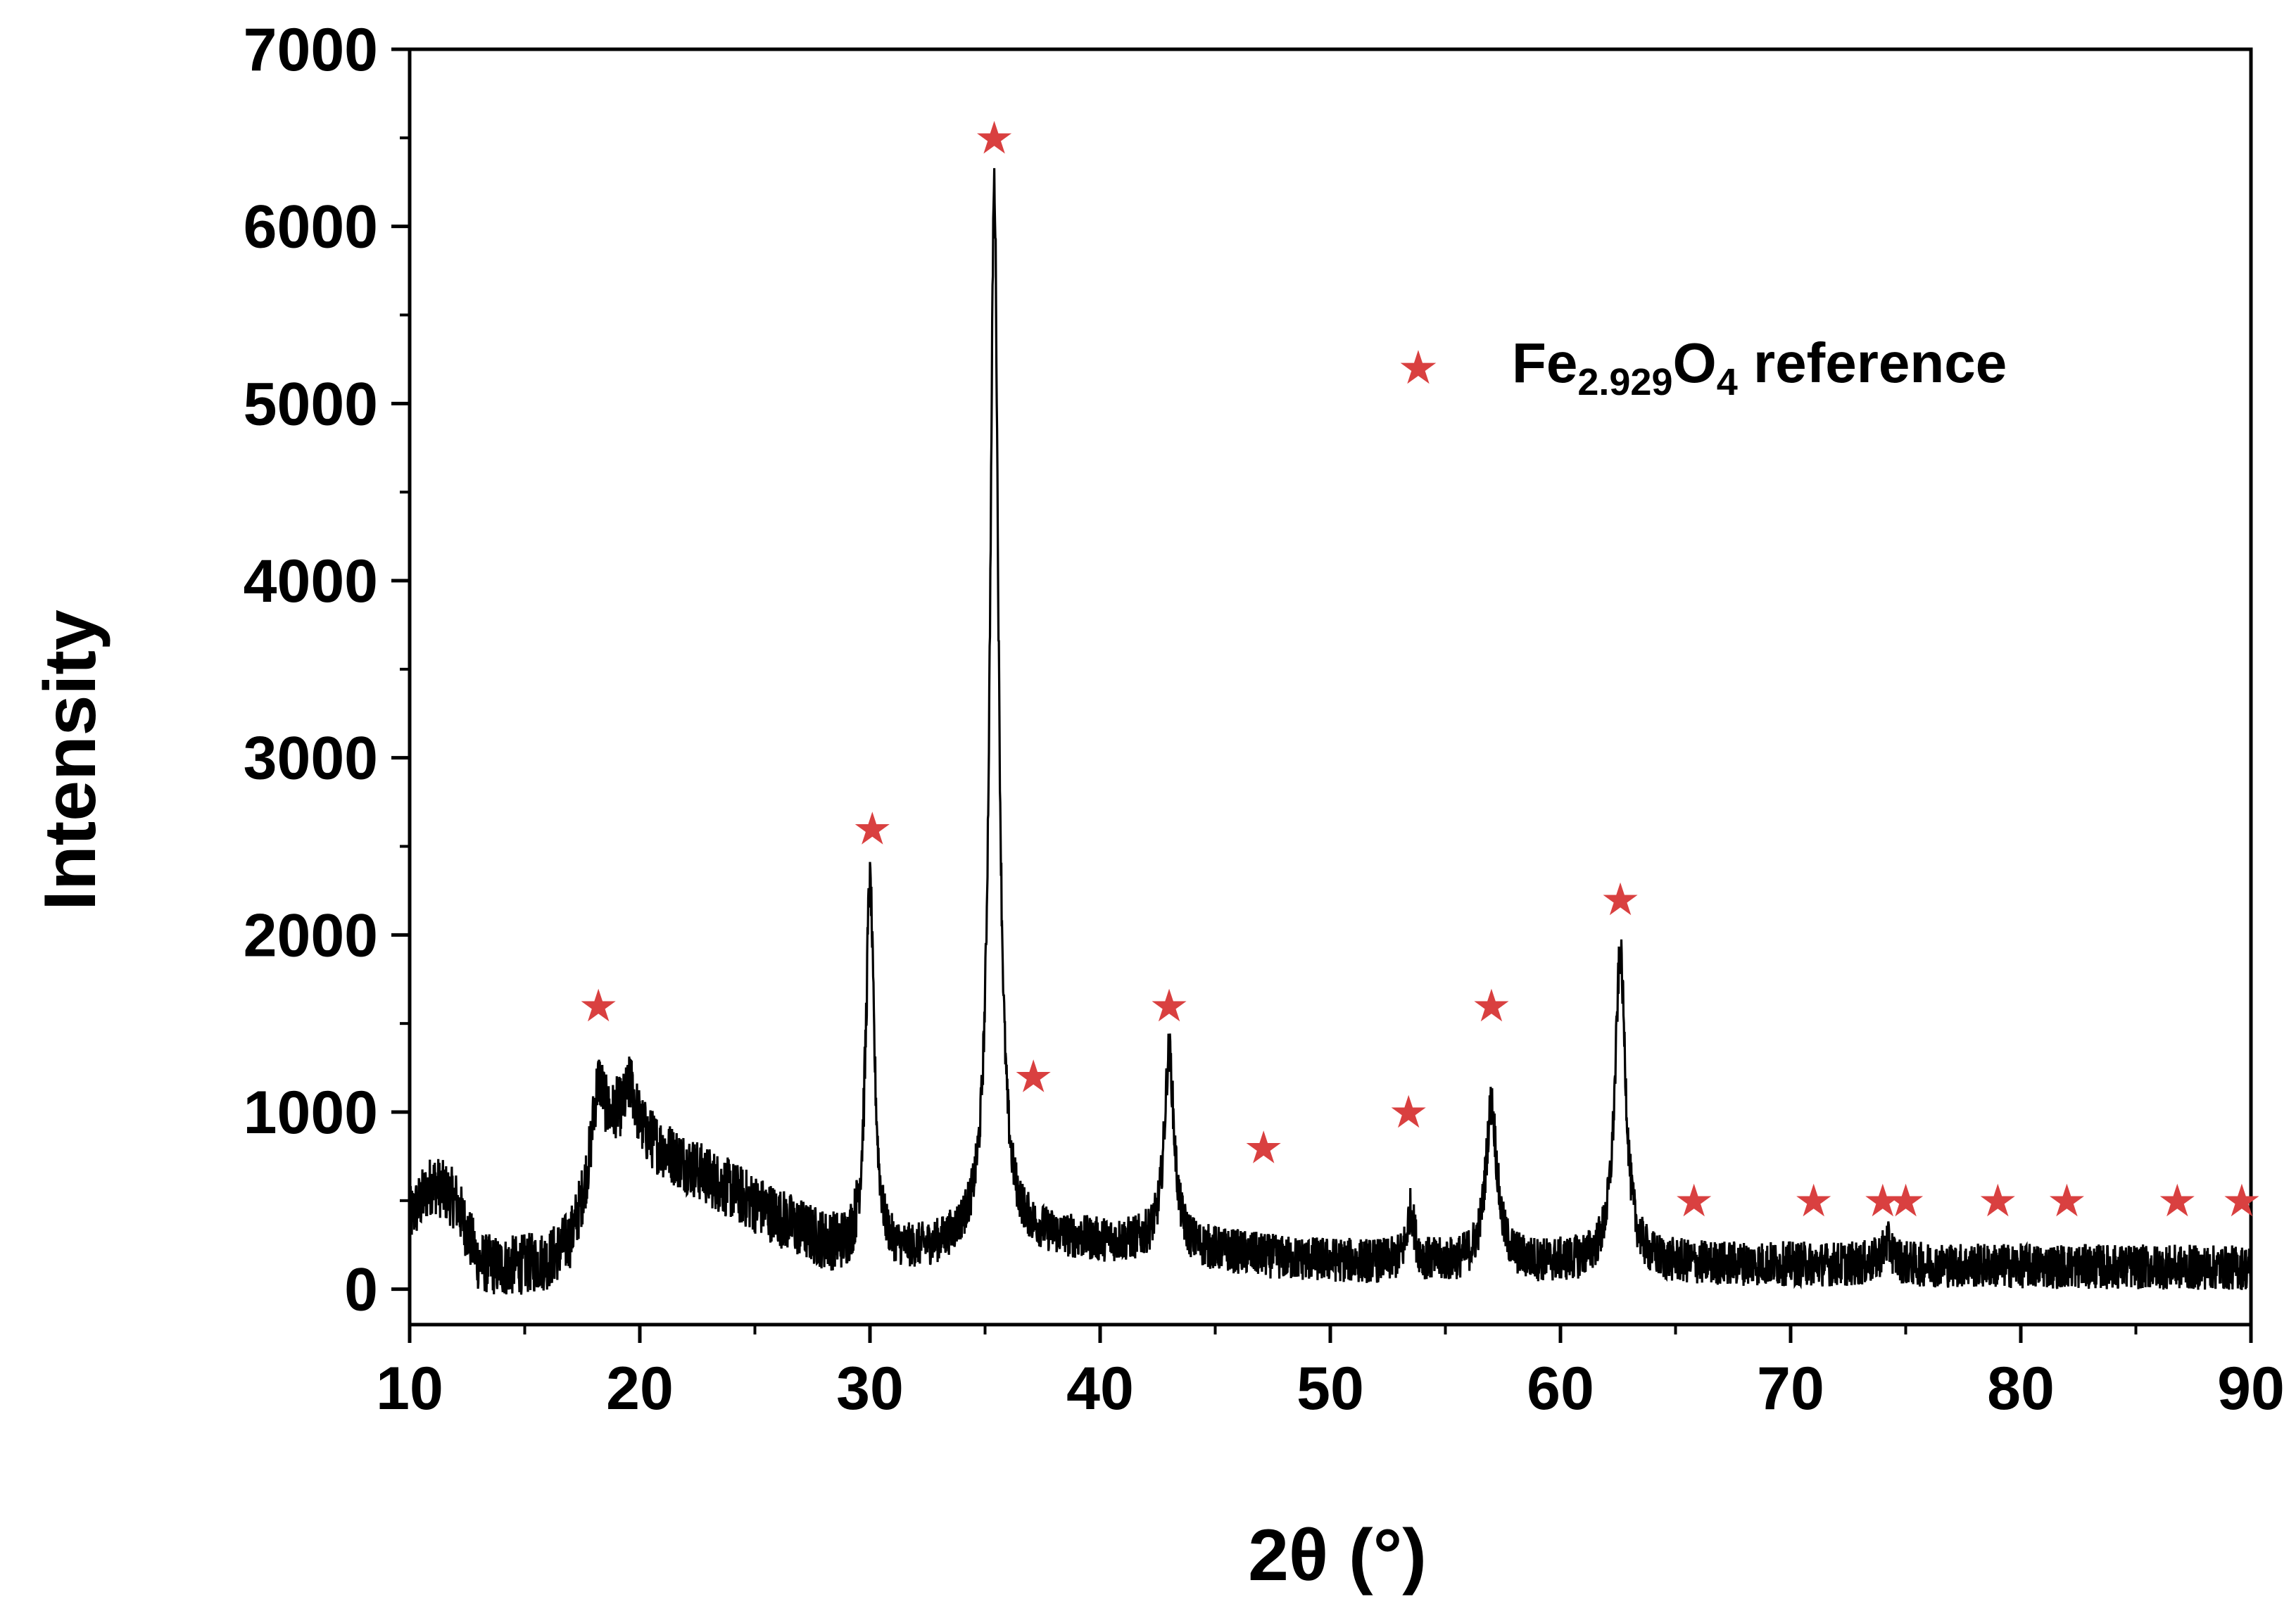  Describe the element at coordinates (361, 1290) in the screenshot. I see `y-tick-label: 0` at that location.